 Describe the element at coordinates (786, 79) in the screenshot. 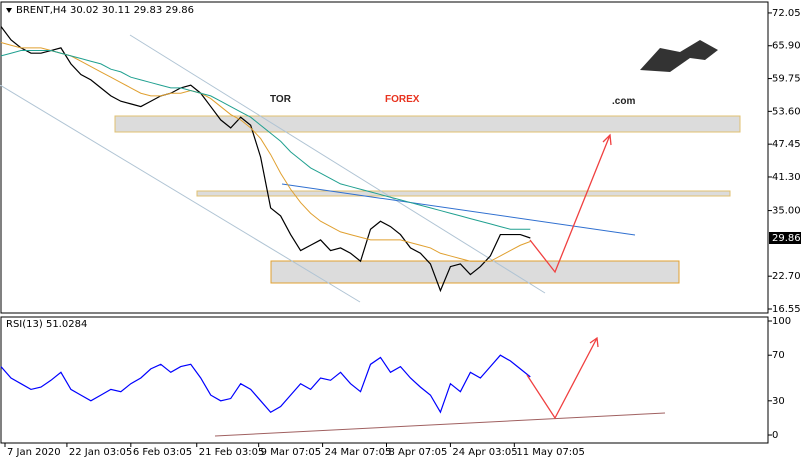

I see `y-tick-label: 59.75` at that location.